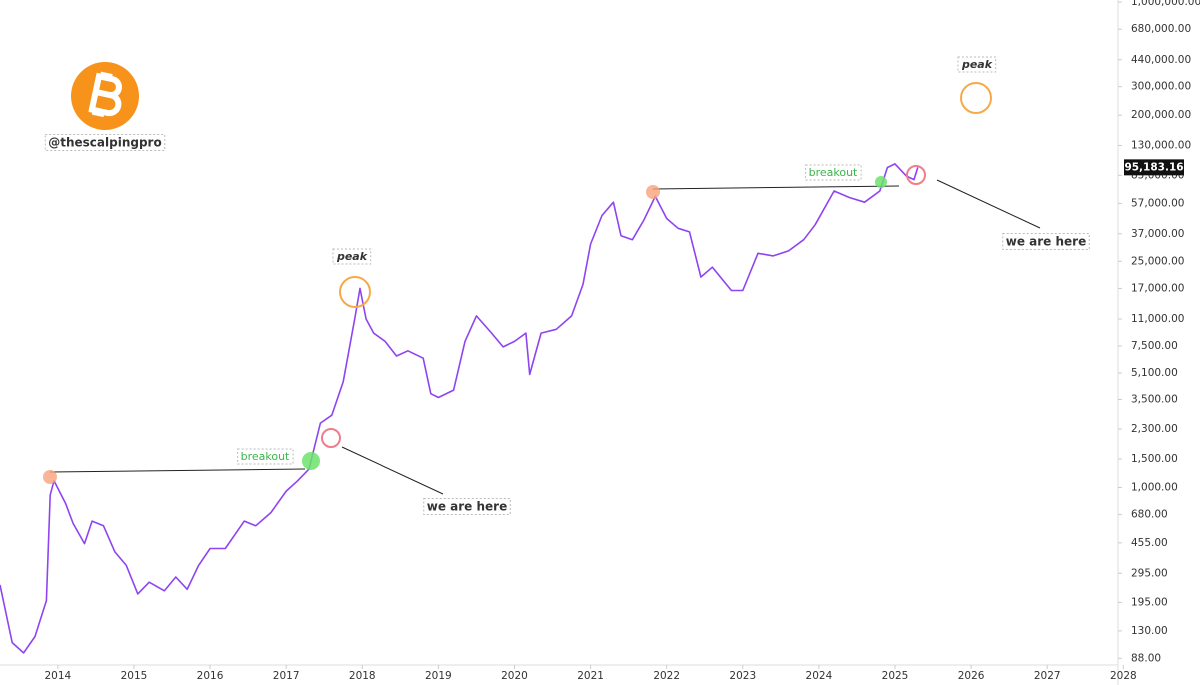 This screenshot has width=1200, height=685. Describe the element at coordinates (590, 676) in the screenshot. I see `x-tick-label: 2021` at that location.